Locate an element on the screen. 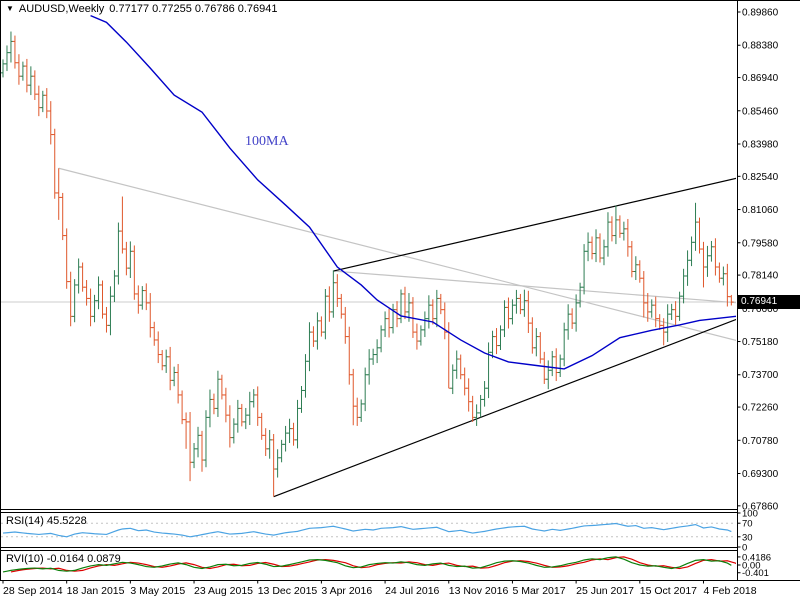  symbol-menu-icon: ▼ is located at coordinates (10, 8).